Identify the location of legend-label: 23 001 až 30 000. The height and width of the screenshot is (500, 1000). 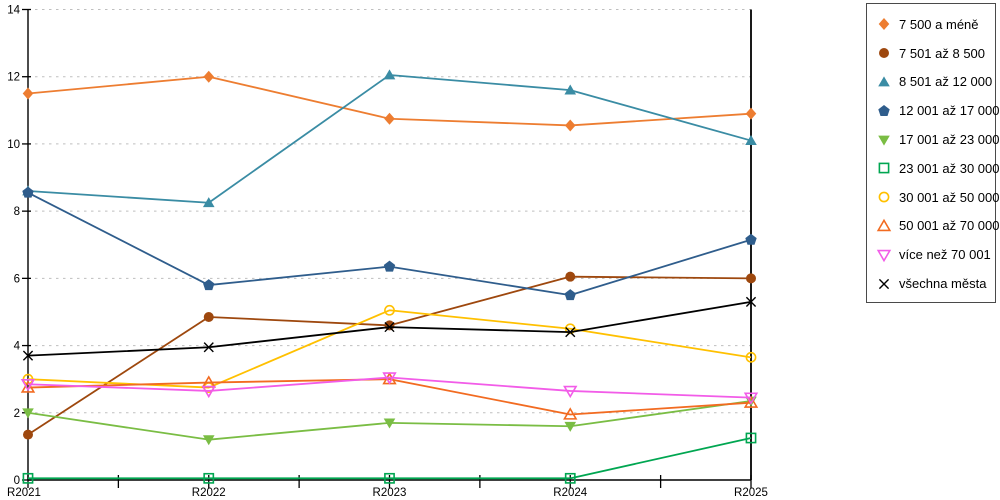
(949, 168).